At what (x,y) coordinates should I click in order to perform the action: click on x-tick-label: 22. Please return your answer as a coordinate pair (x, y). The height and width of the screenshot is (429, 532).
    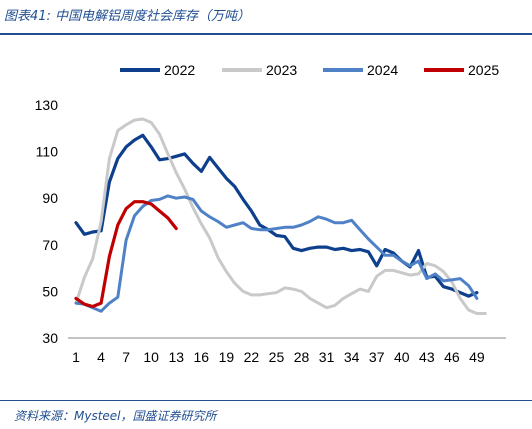
    Looking at the image, I should click on (252, 357).